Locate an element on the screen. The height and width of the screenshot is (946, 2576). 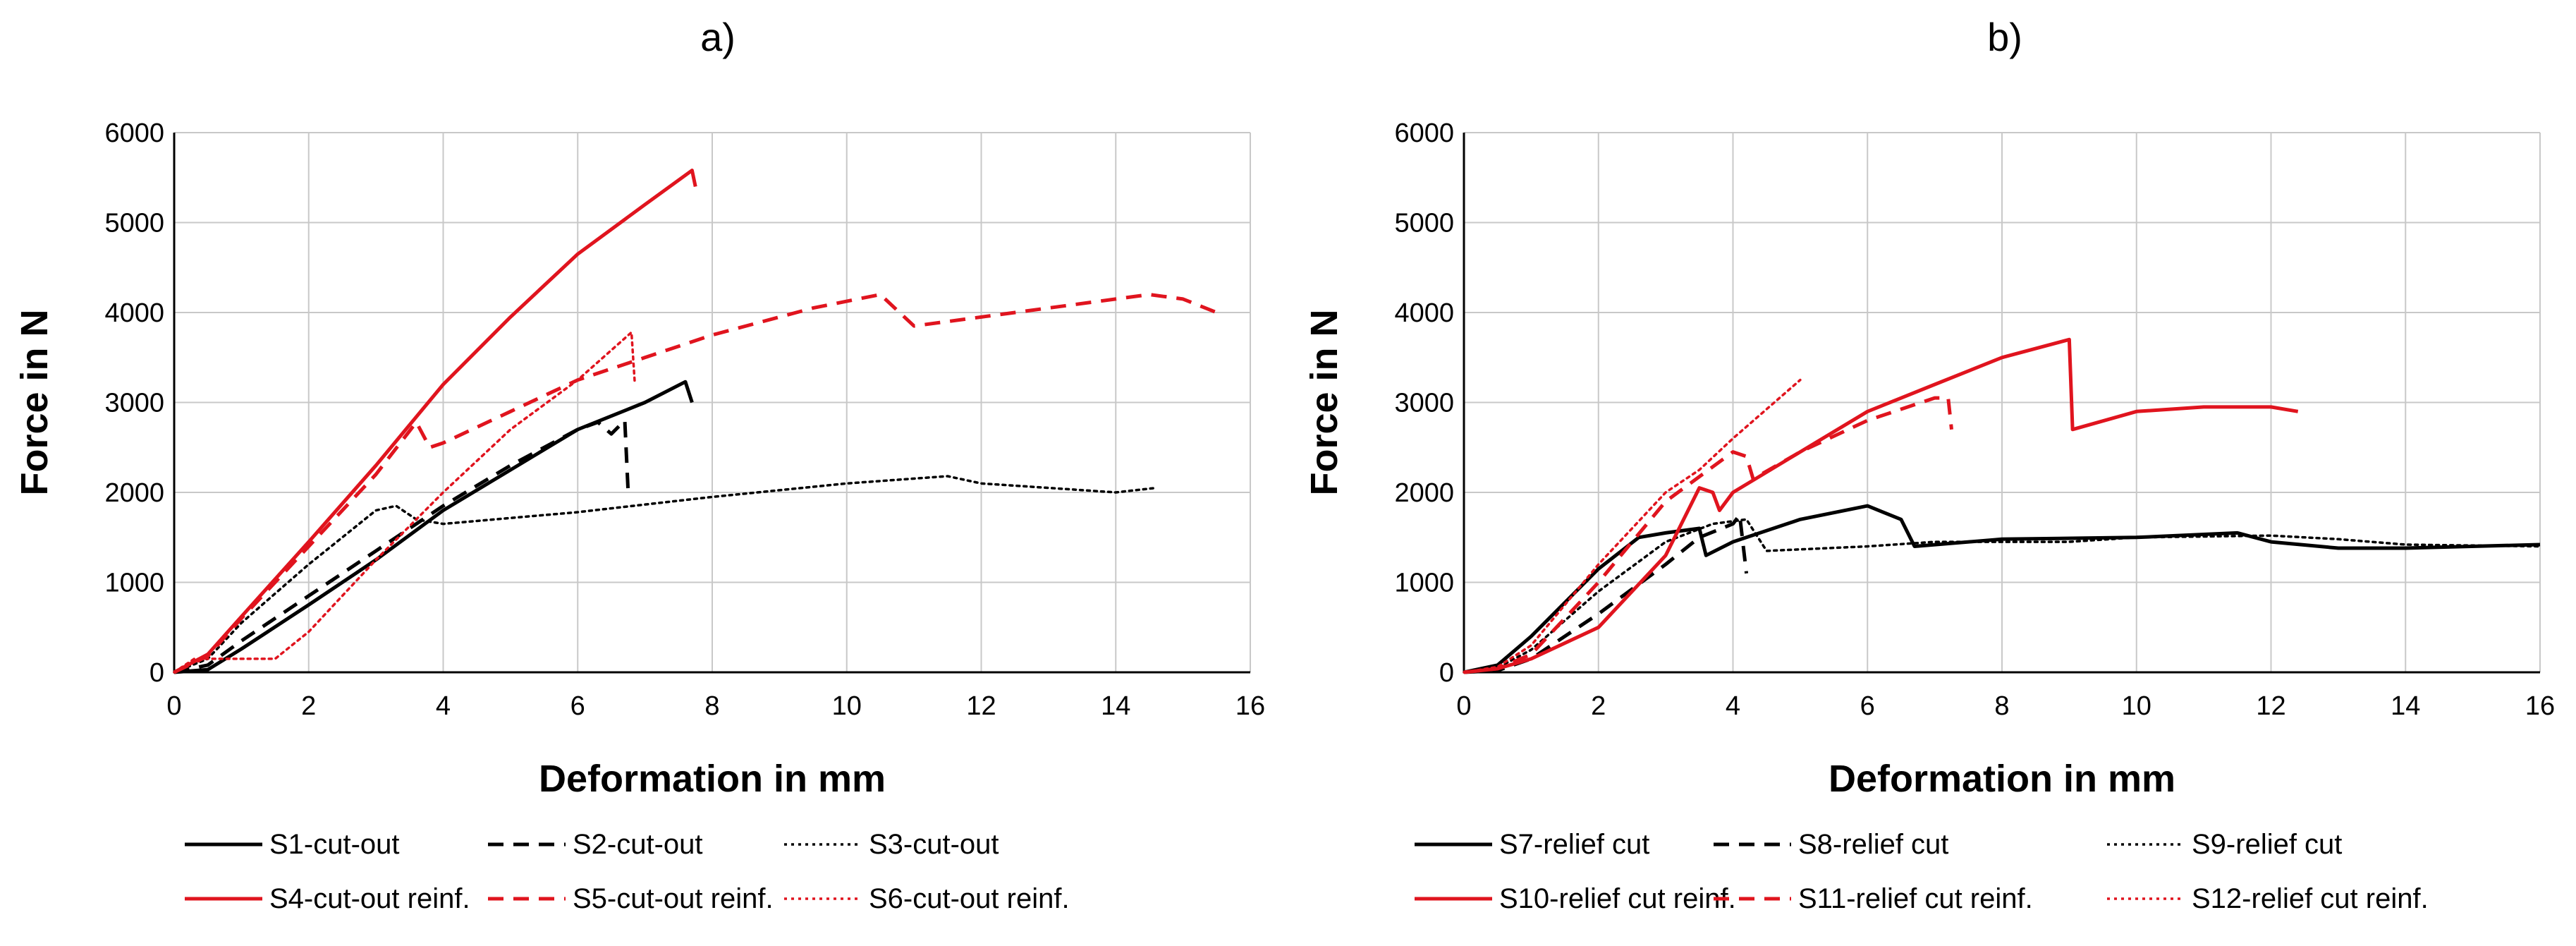
legend-label: S1-cut-out is located at coordinates (335, 844).